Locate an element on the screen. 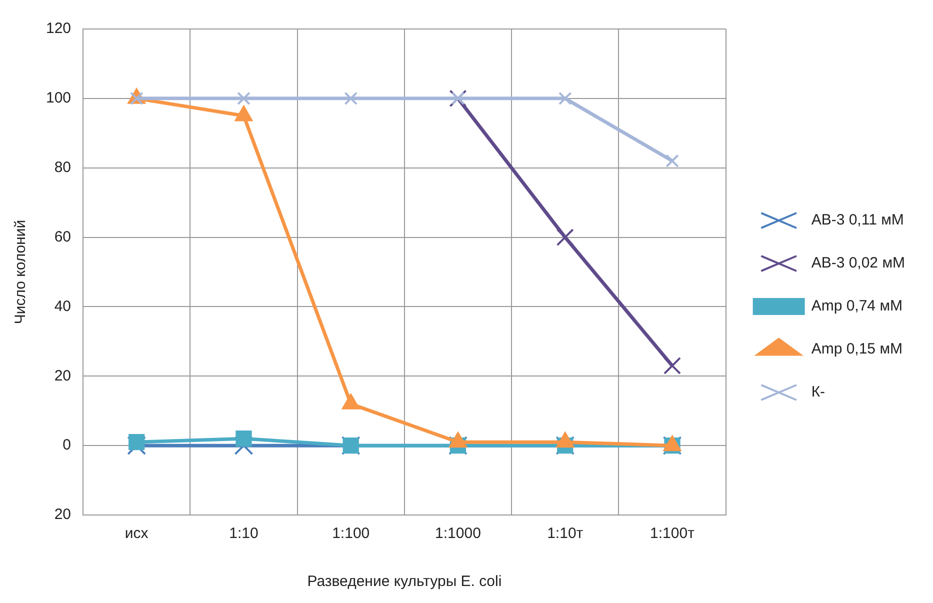 This screenshot has height=603, width=933. y-tick-label: 60 is located at coordinates (63, 237).